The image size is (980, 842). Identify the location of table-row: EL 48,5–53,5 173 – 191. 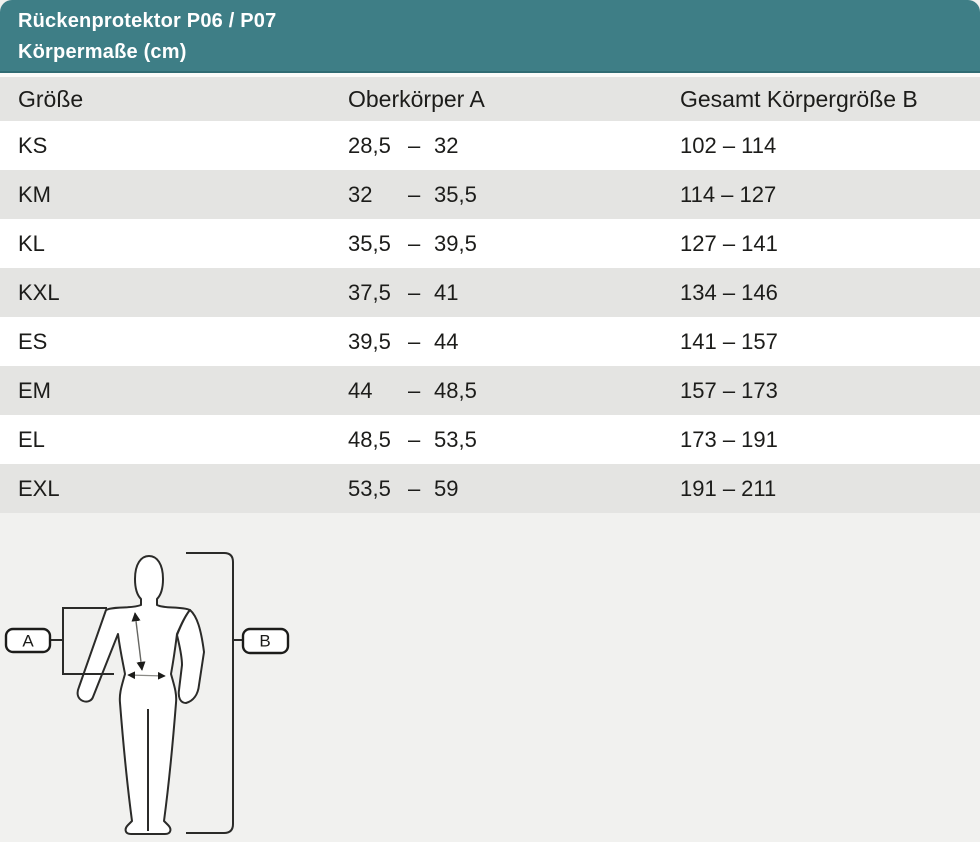
(490, 439).